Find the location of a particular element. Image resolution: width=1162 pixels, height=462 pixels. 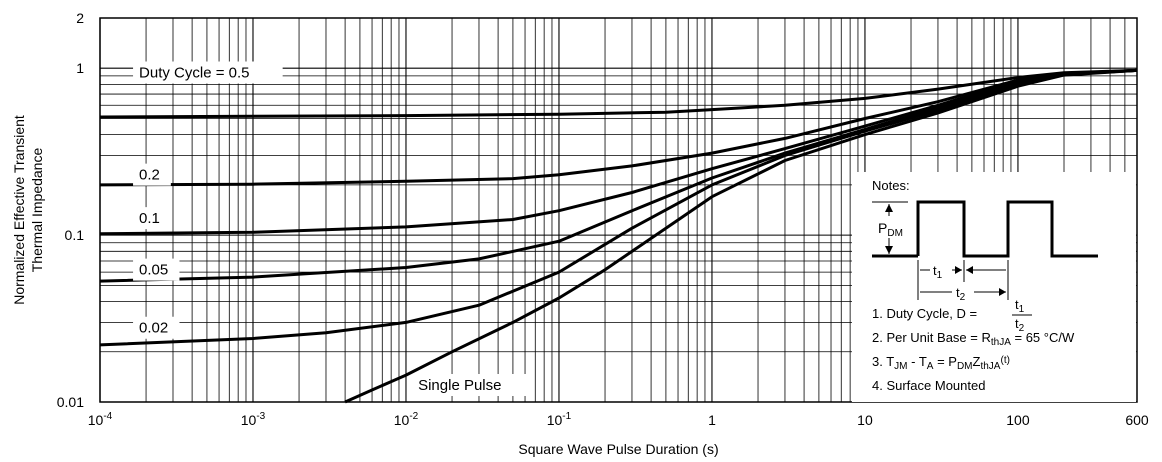

duty-numerator: t1 is located at coordinates (1020, 306).